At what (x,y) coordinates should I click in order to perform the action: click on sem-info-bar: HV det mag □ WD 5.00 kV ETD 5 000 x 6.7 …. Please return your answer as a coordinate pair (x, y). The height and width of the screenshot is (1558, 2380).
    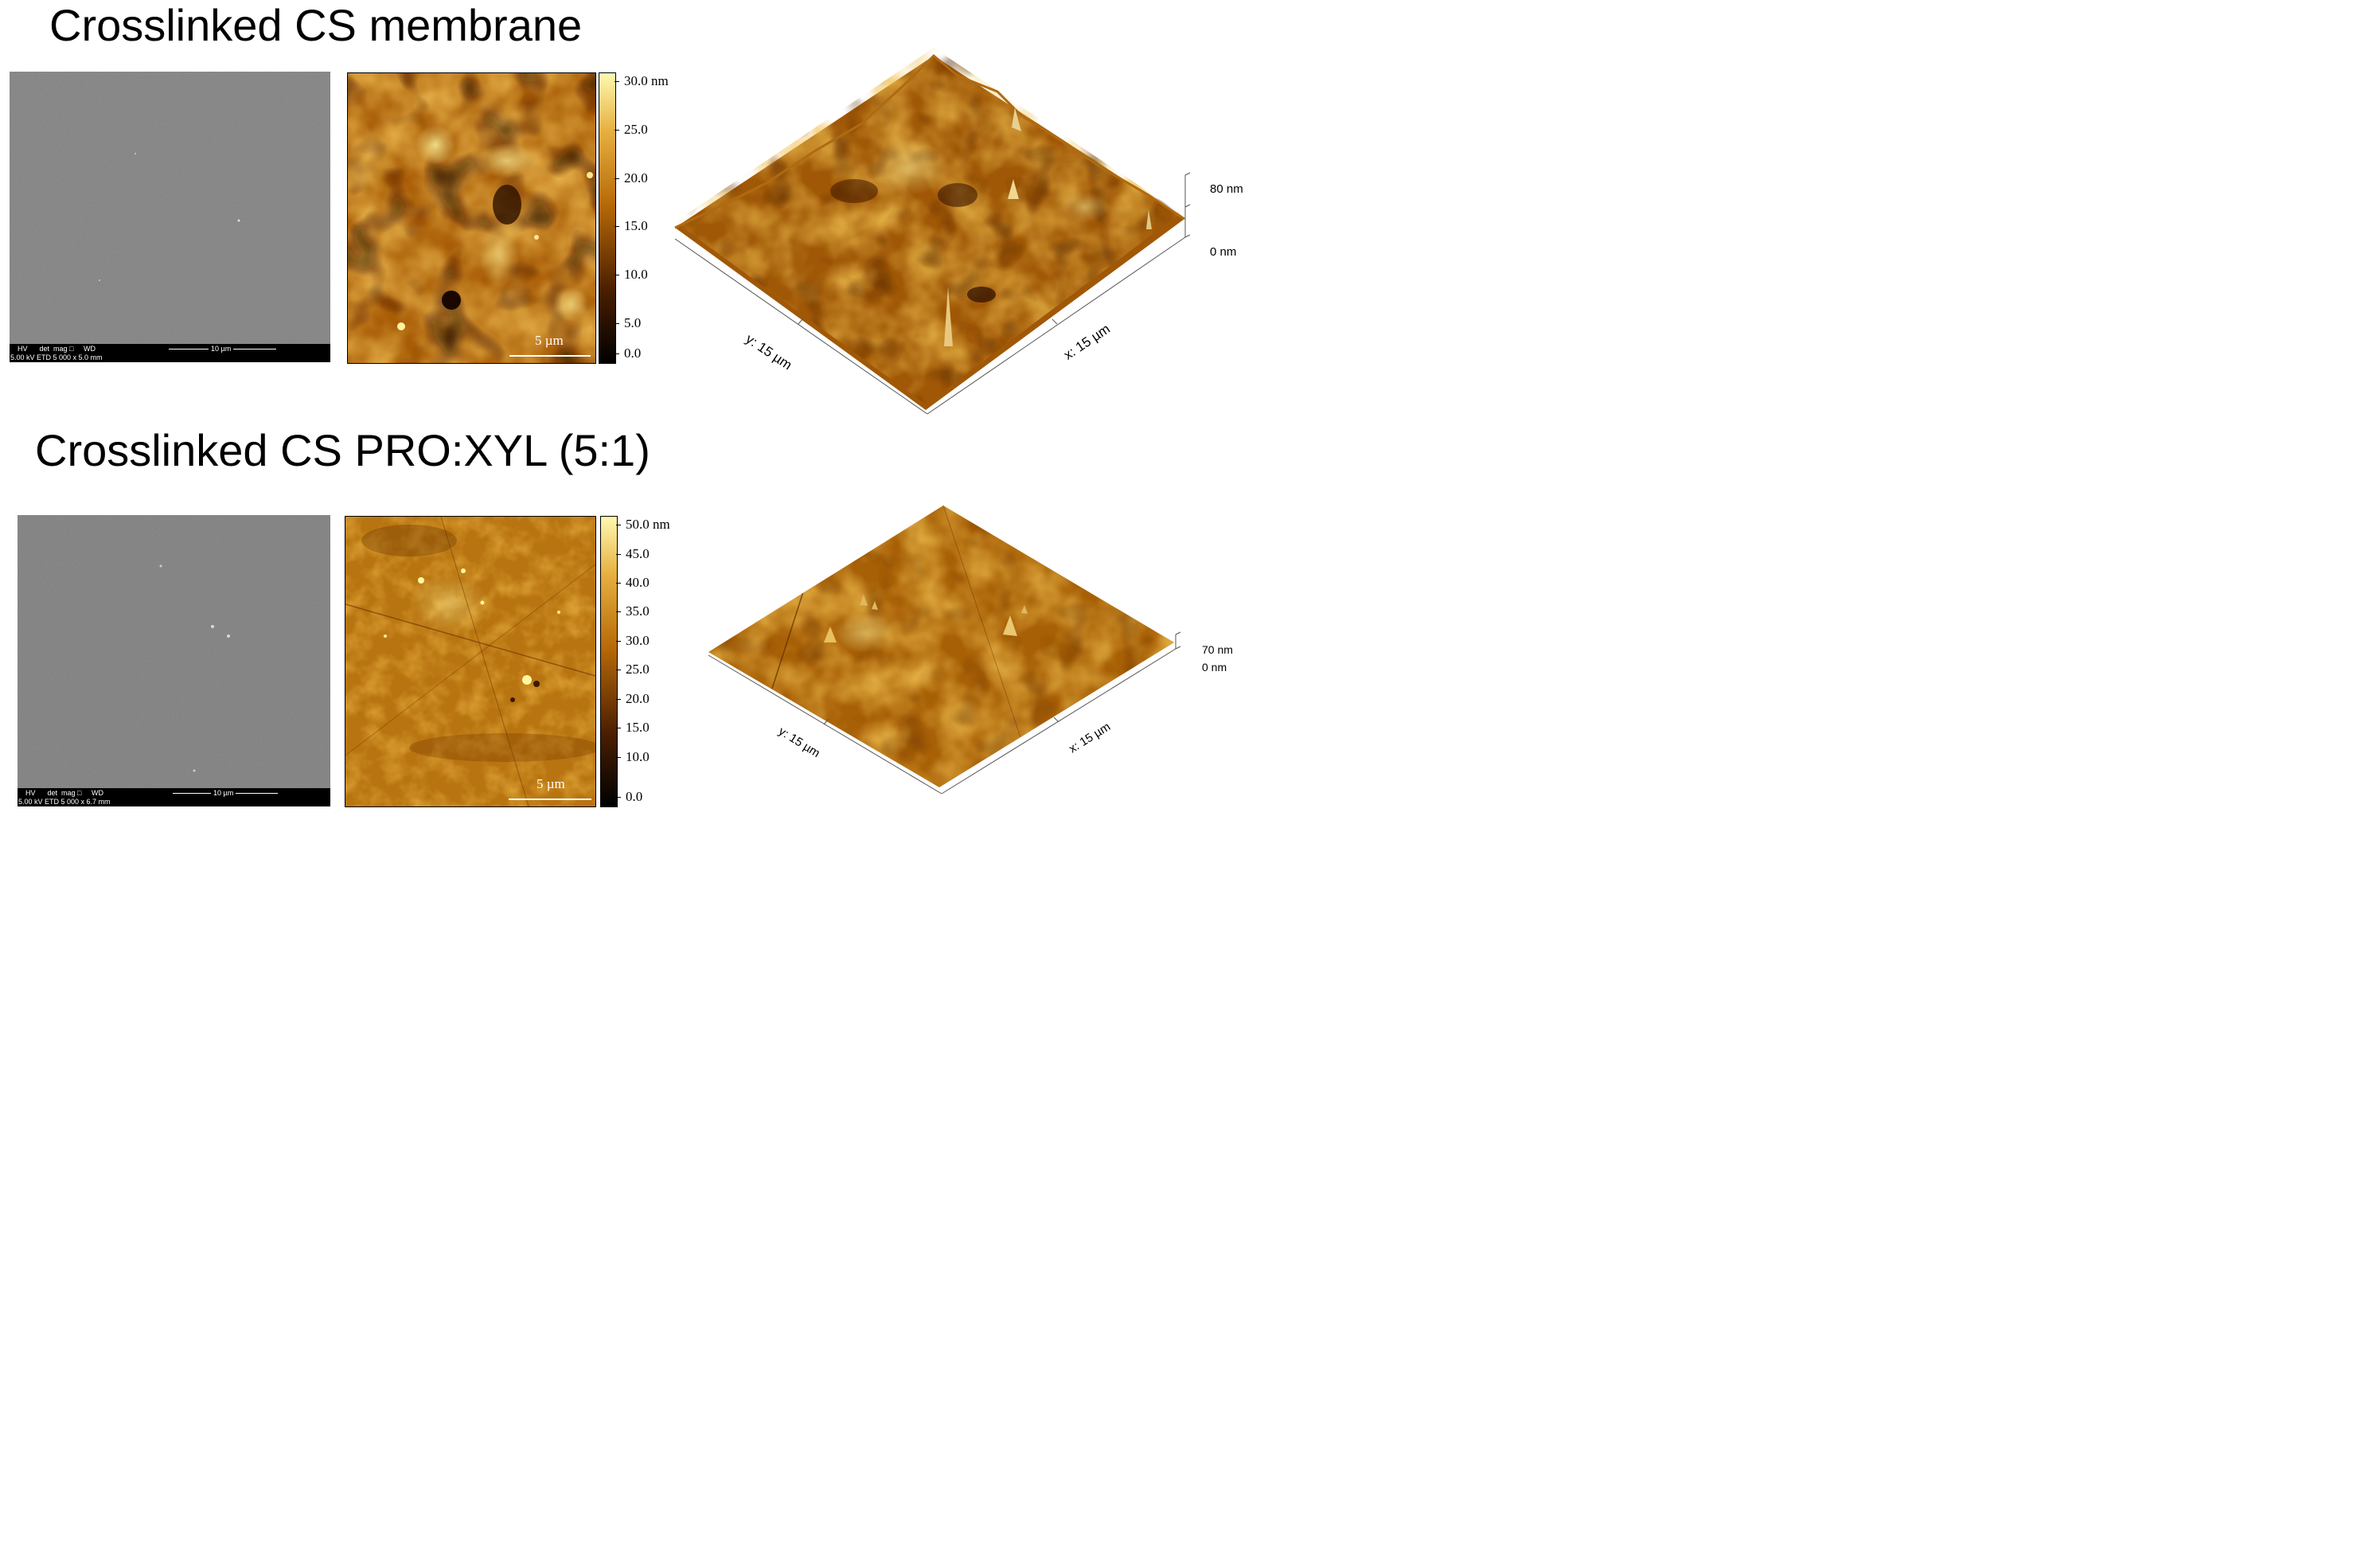
    Looking at the image, I should click on (174, 797).